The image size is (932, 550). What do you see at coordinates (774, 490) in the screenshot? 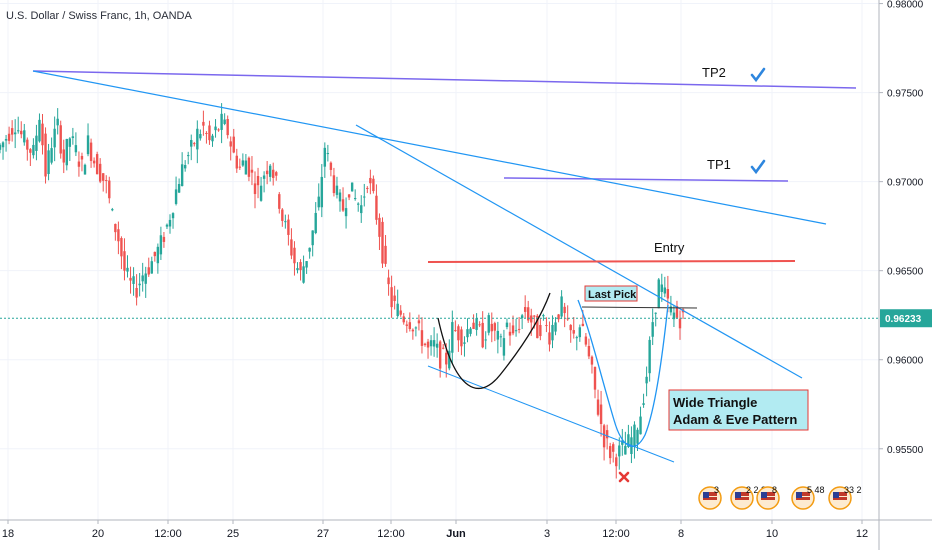
I see `event-badge-count: 8` at bounding box center [774, 490].